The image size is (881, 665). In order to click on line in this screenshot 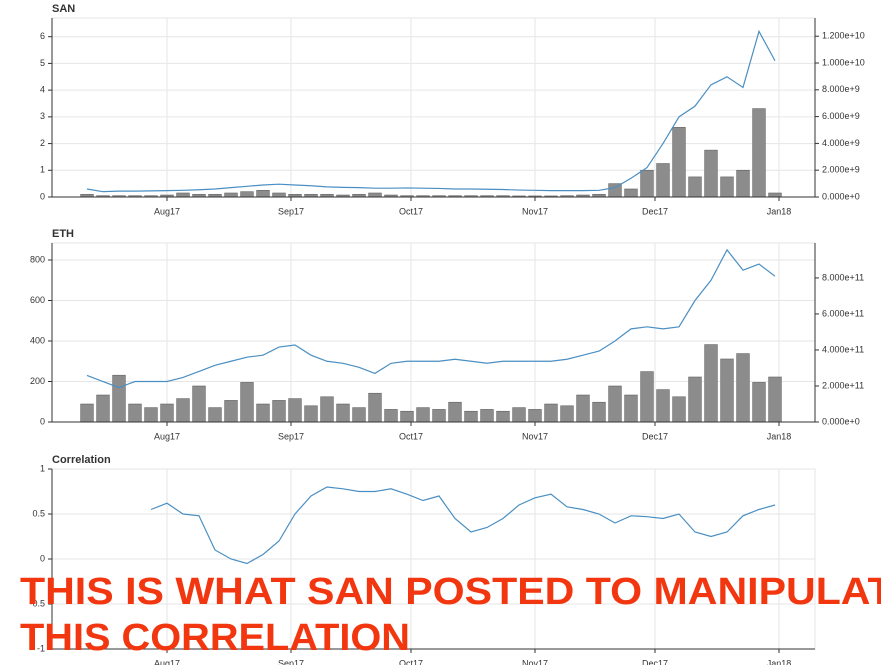, I will do `click(463, 525)`.